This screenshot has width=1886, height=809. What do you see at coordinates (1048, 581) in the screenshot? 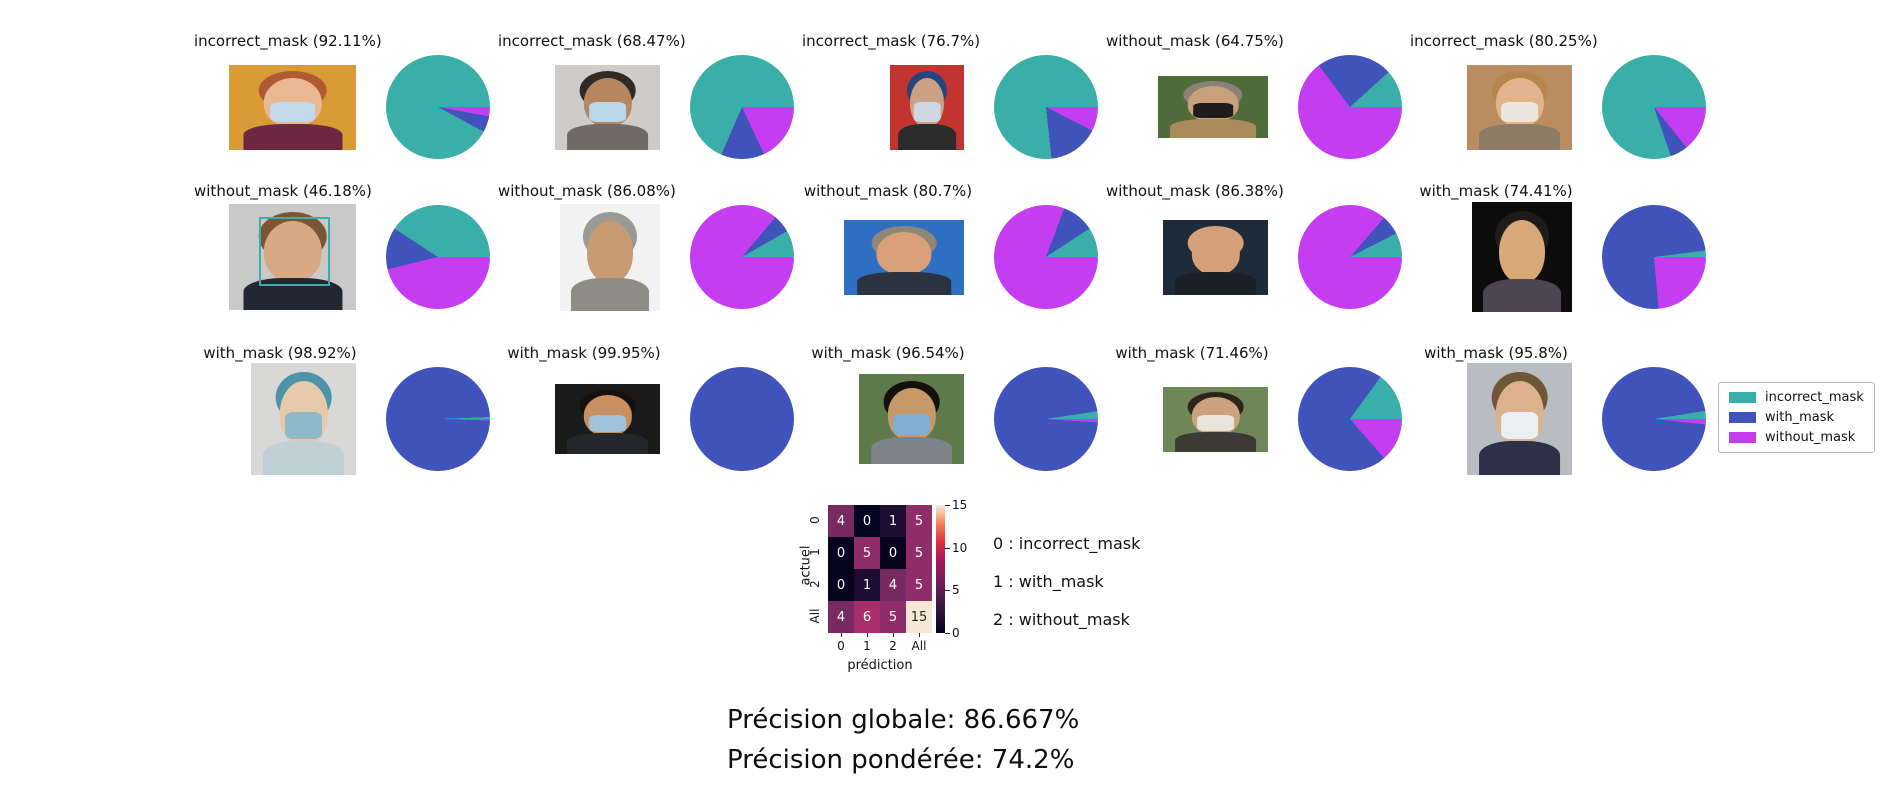
I see `class-key-line: 1 : with_mask` at bounding box center [1048, 581].